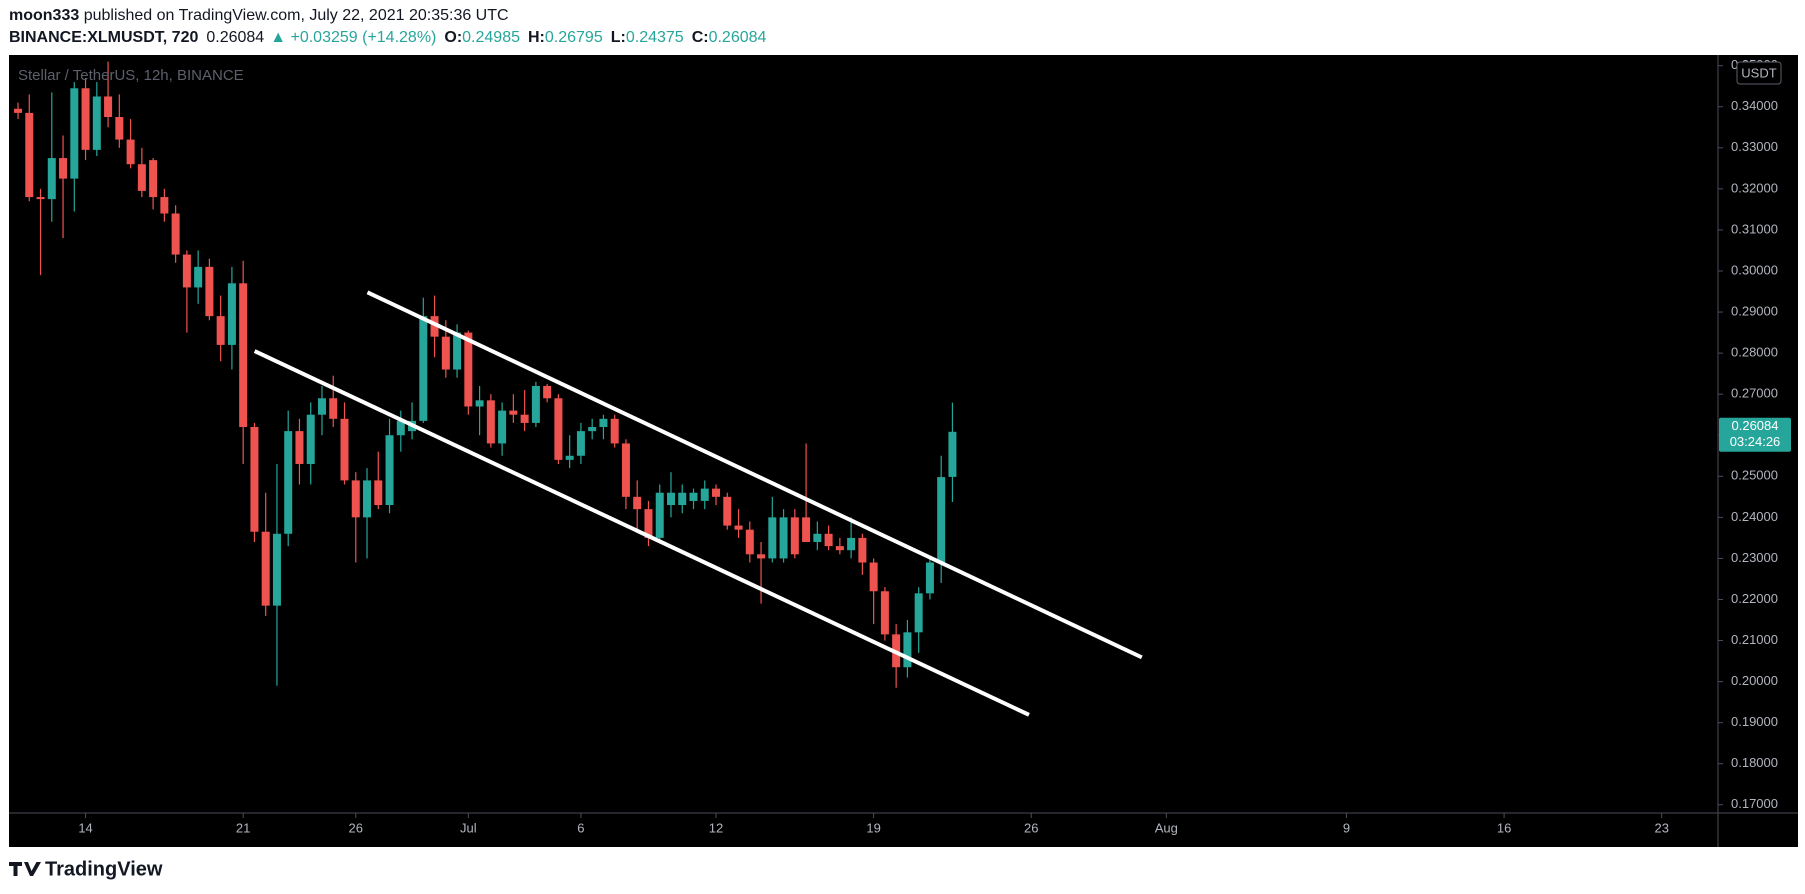 The image size is (1805, 894). What do you see at coordinates (605, 37) in the screenshot?
I see `ohlc: O:0.24985 H:0.26795 L:0.24375 C:0.26084` at bounding box center [605, 37].